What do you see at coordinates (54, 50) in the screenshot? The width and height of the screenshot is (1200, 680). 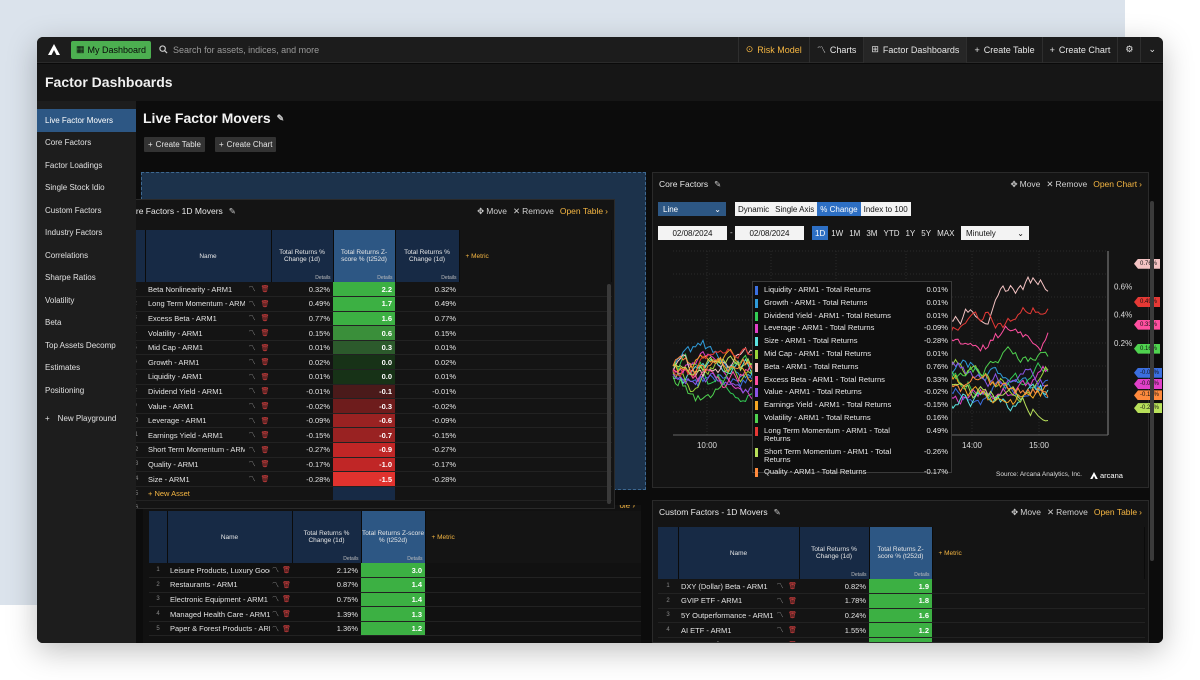 I see `arcana-logo-icon` at bounding box center [54, 50].